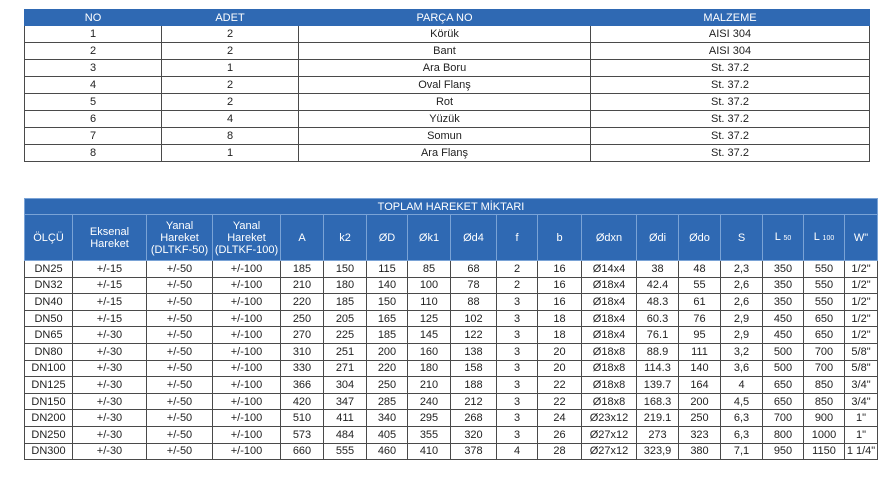  What do you see at coordinates (861, 385) in the screenshot?
I see `table-cell: 3/4"` at bounding box center [861, 385].